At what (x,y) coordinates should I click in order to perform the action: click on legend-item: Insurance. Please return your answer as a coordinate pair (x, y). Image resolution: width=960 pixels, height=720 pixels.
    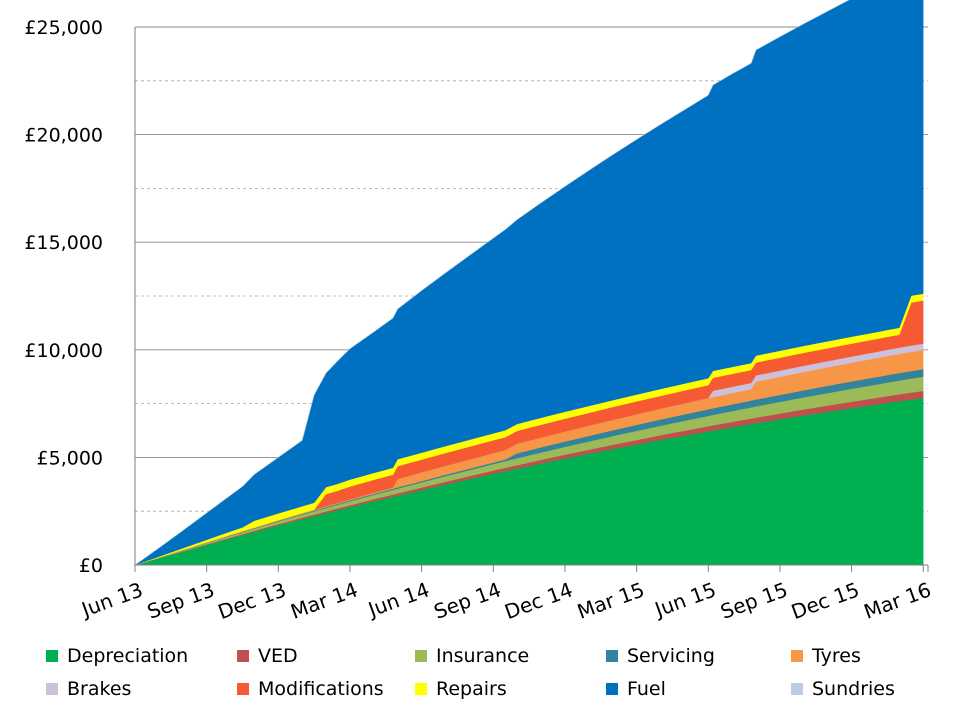
    Looking at the image, I should click on (472, 656).